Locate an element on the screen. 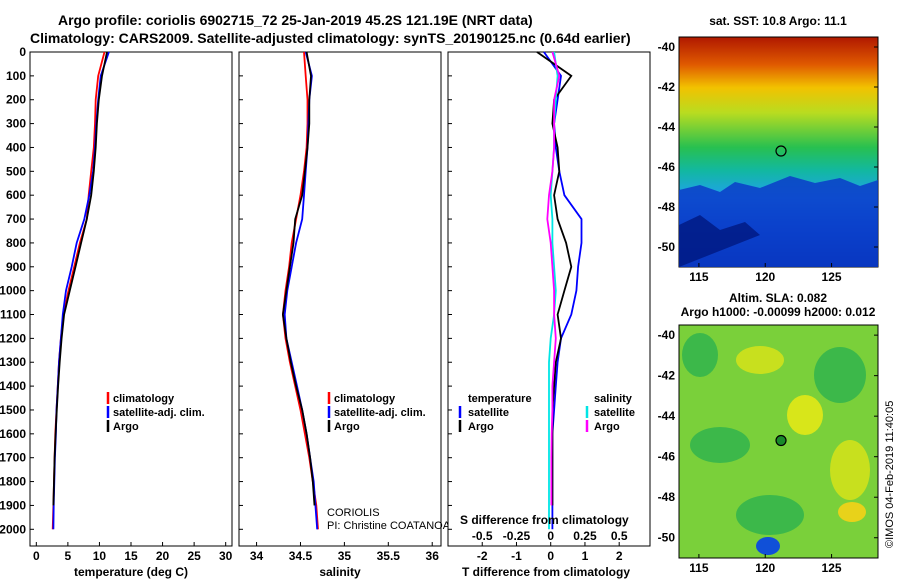  series-line-s-argo is located at coordinates (553, 278).